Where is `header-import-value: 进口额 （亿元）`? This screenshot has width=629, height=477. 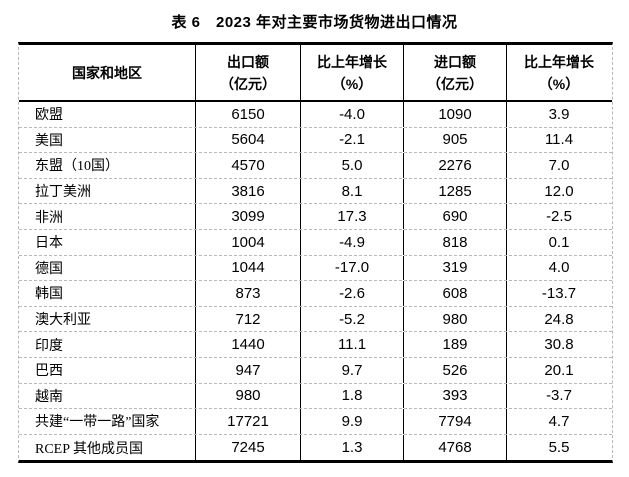 header-import-value: 进口额 （亿元） is located at coordinates (455, 72).